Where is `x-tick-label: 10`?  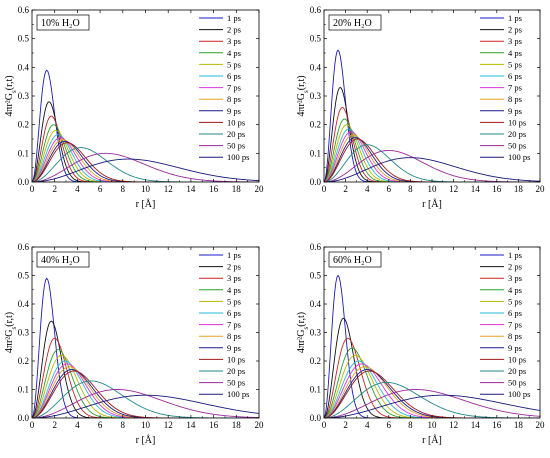
x-tick-label: 10 is located at coordinates (146, 189).